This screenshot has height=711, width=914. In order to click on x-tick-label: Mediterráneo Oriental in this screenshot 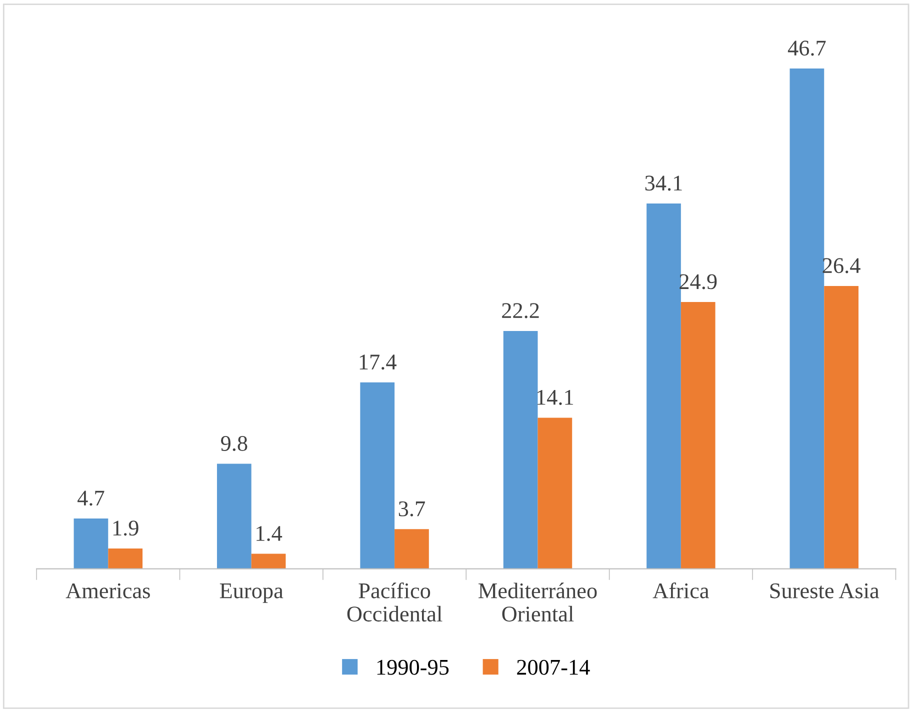, I will do `click(537, 602)`.